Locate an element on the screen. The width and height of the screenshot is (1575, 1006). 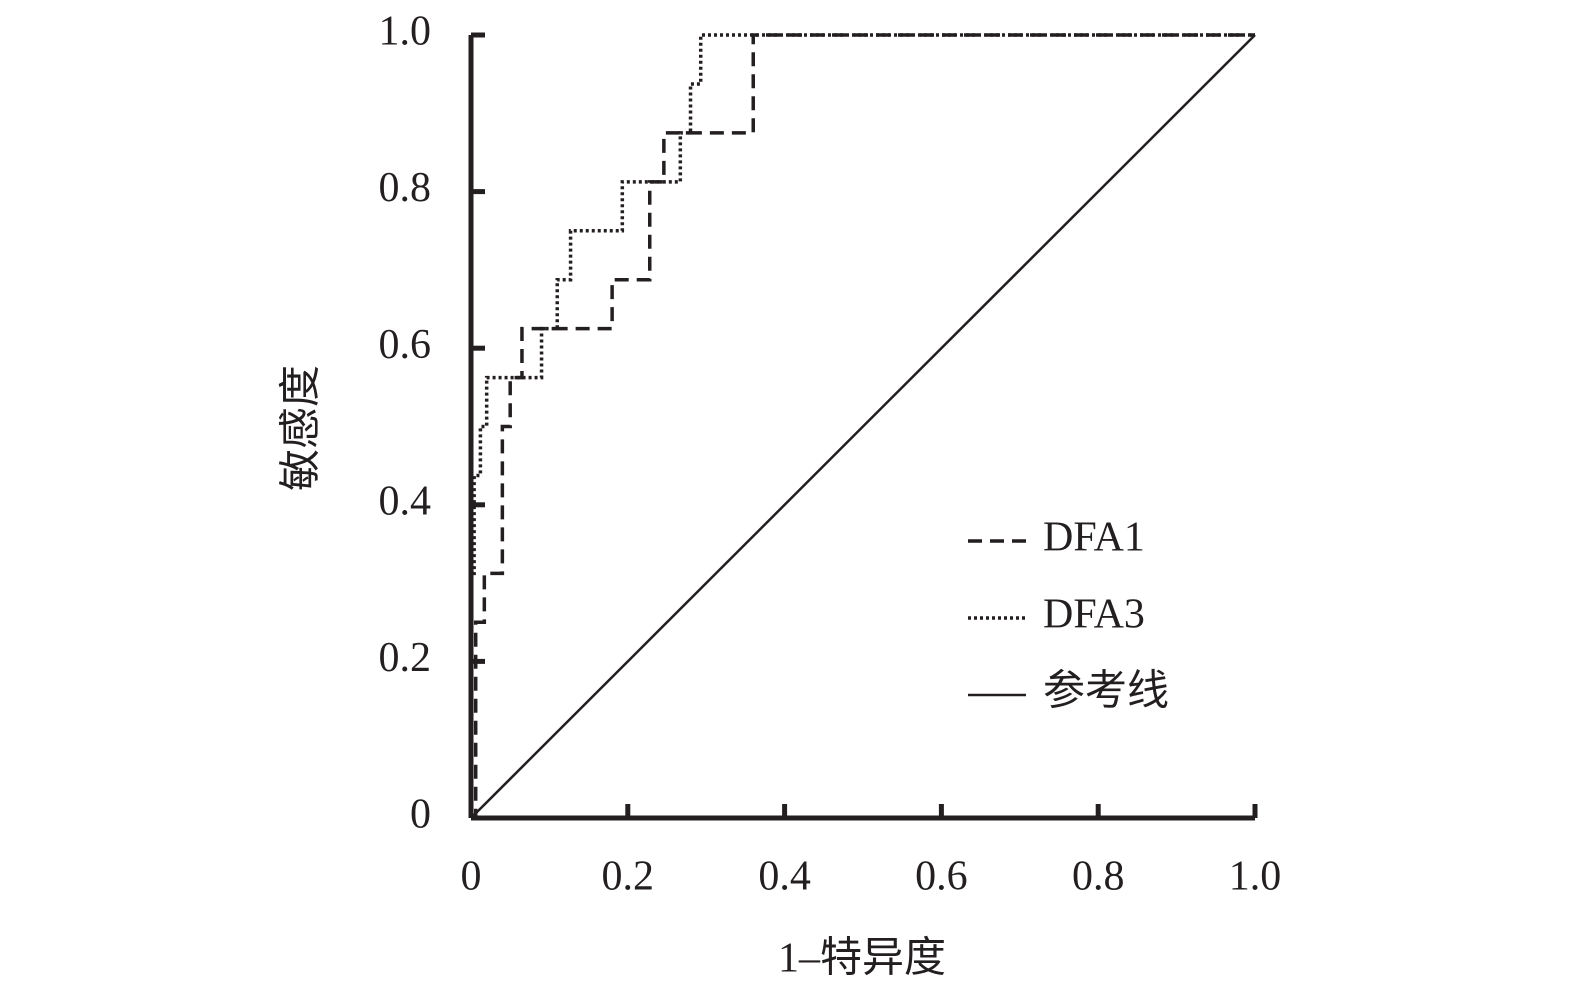
x-tick-label: 0 is located at coordinates (471, 877).